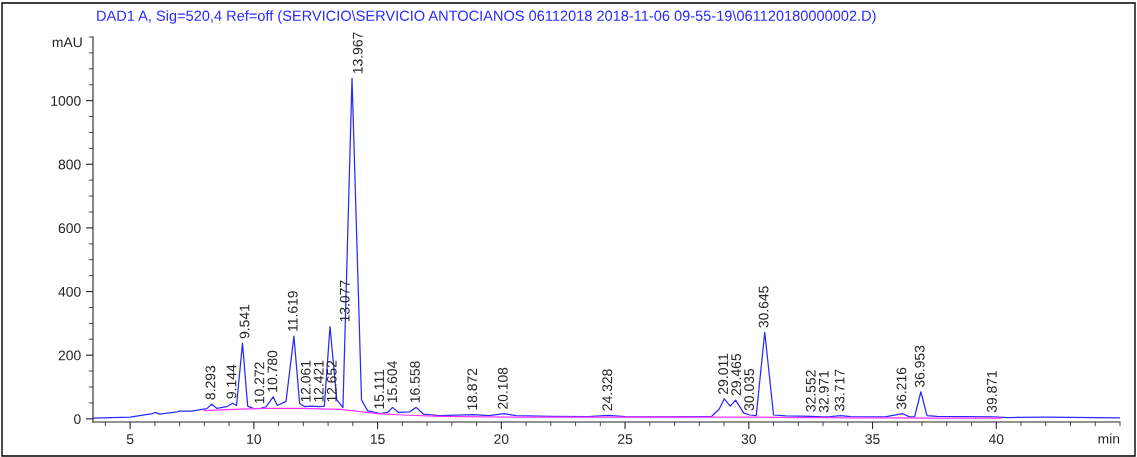 This screenshot has height=457, width=1137. What do you see at coordinates (748, 439) in the screenshot?
I see `x-tick-label: 30` at bounding box center [748, 439].